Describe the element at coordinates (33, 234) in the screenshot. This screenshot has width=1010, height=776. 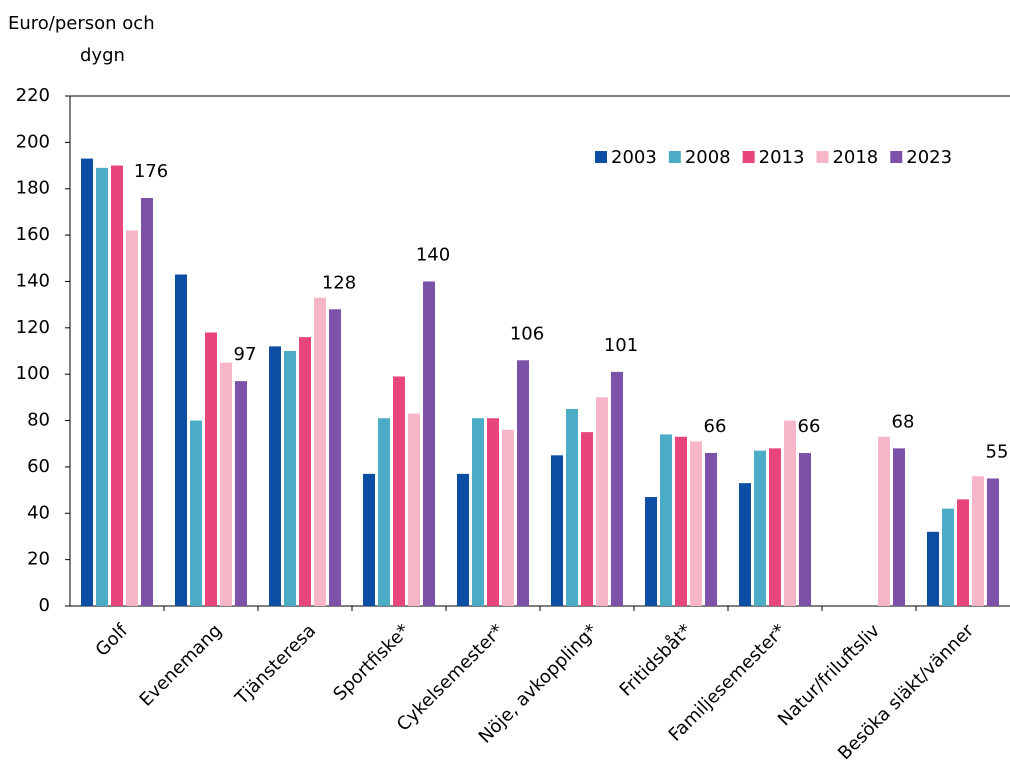
I see `y-tick-label: 160` at that location.